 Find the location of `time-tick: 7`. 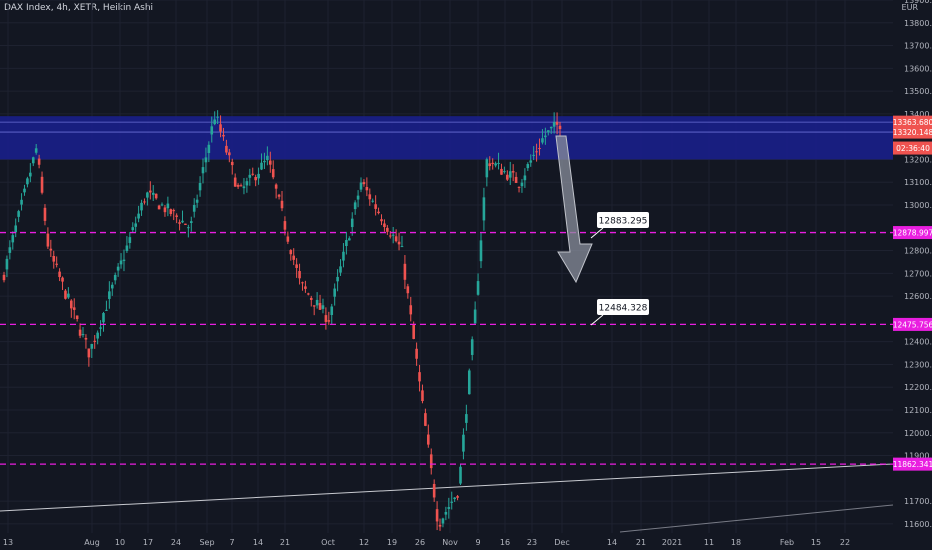

time-tick: 7 is located at coordinates (231, 542).